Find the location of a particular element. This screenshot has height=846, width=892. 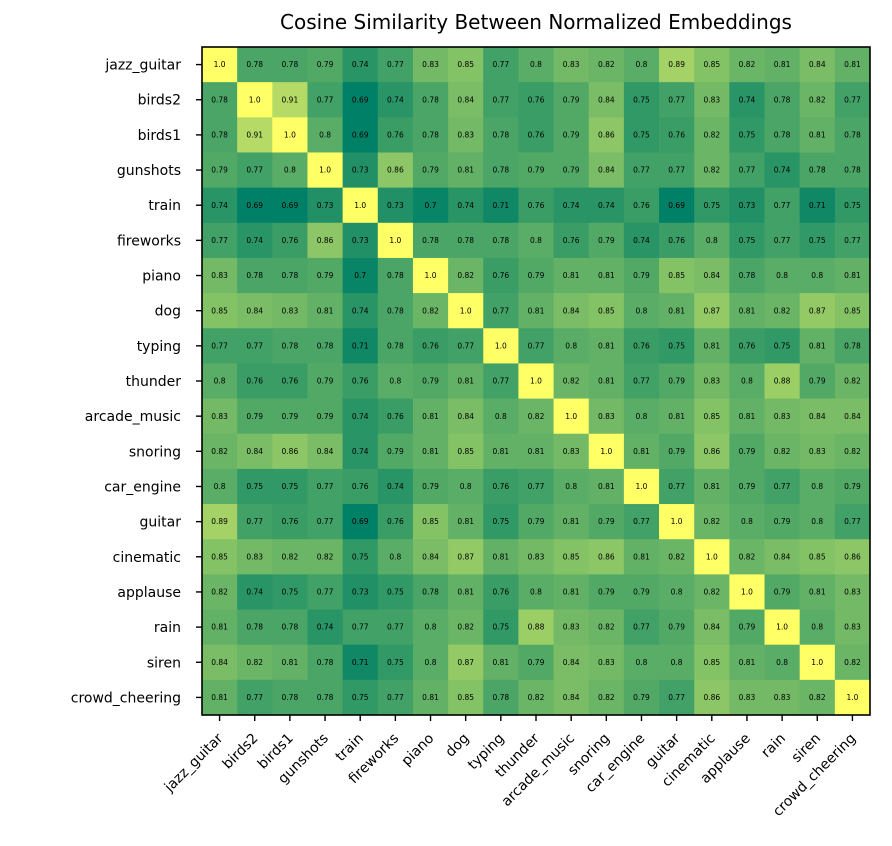

y-tick-label: guitar is located at coordinates (161, 523).